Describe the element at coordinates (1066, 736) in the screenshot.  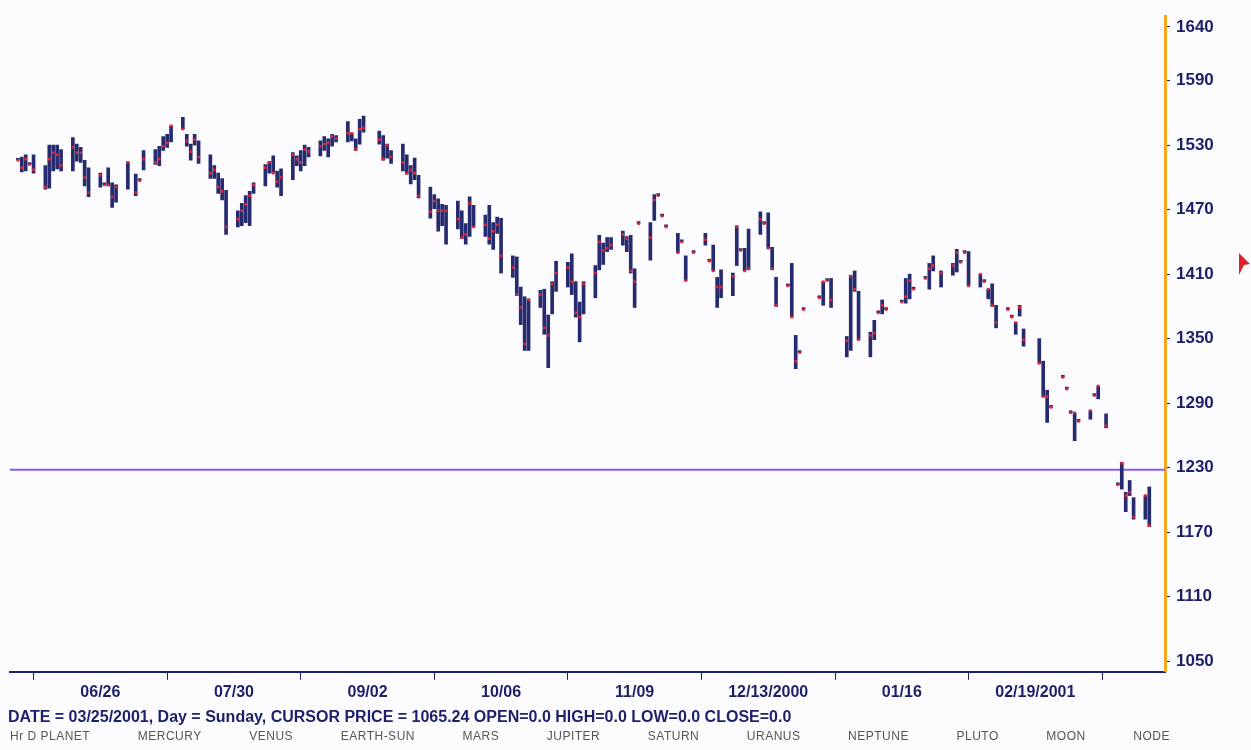
I see `text: MOON` at that location.